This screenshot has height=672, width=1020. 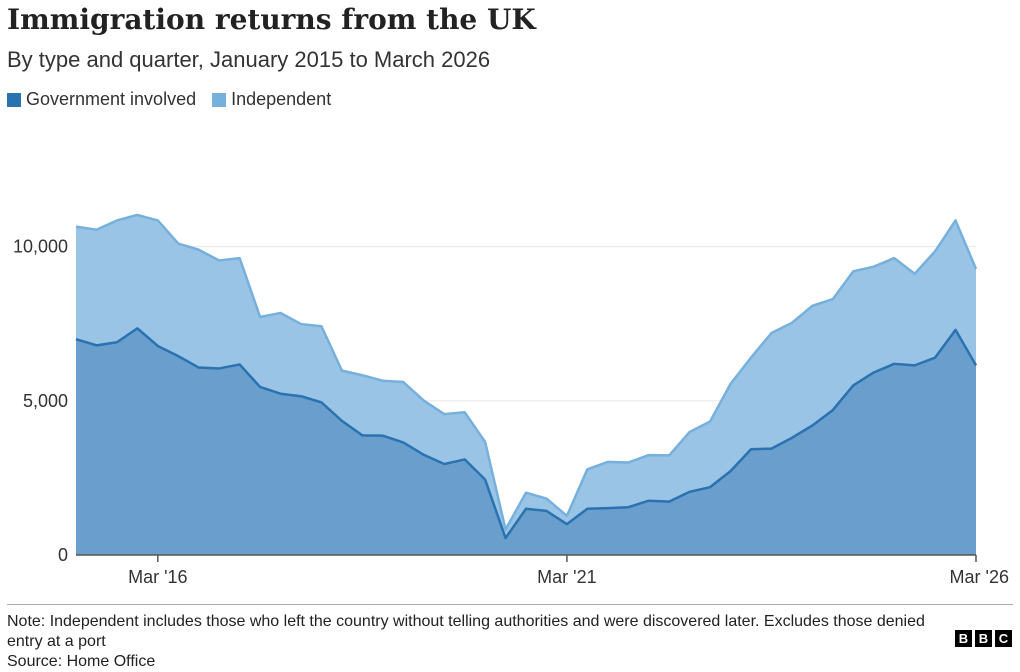 I want to click on legend-item-government: Government involved, so click(x=101, y=99).